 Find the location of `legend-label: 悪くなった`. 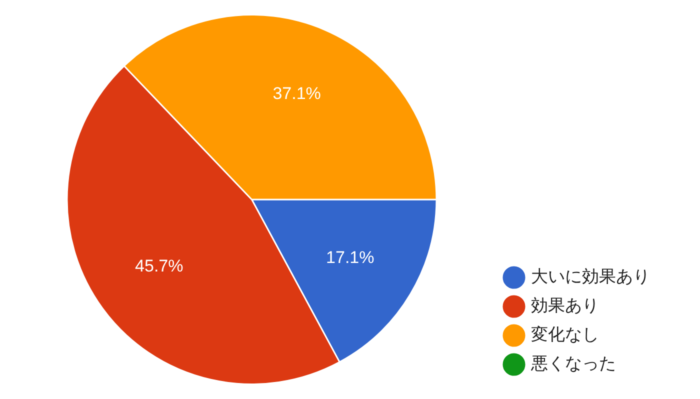

legend-label: 悪くなった is located at coordinates (573, 364).